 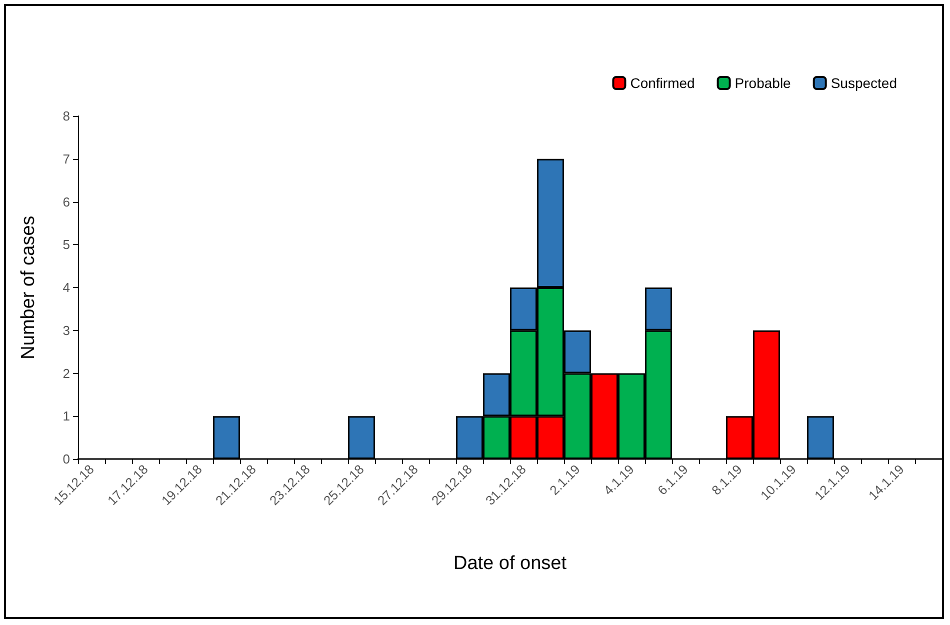 I want to click on y-tick-label: 6, so click(x=66, y=202).